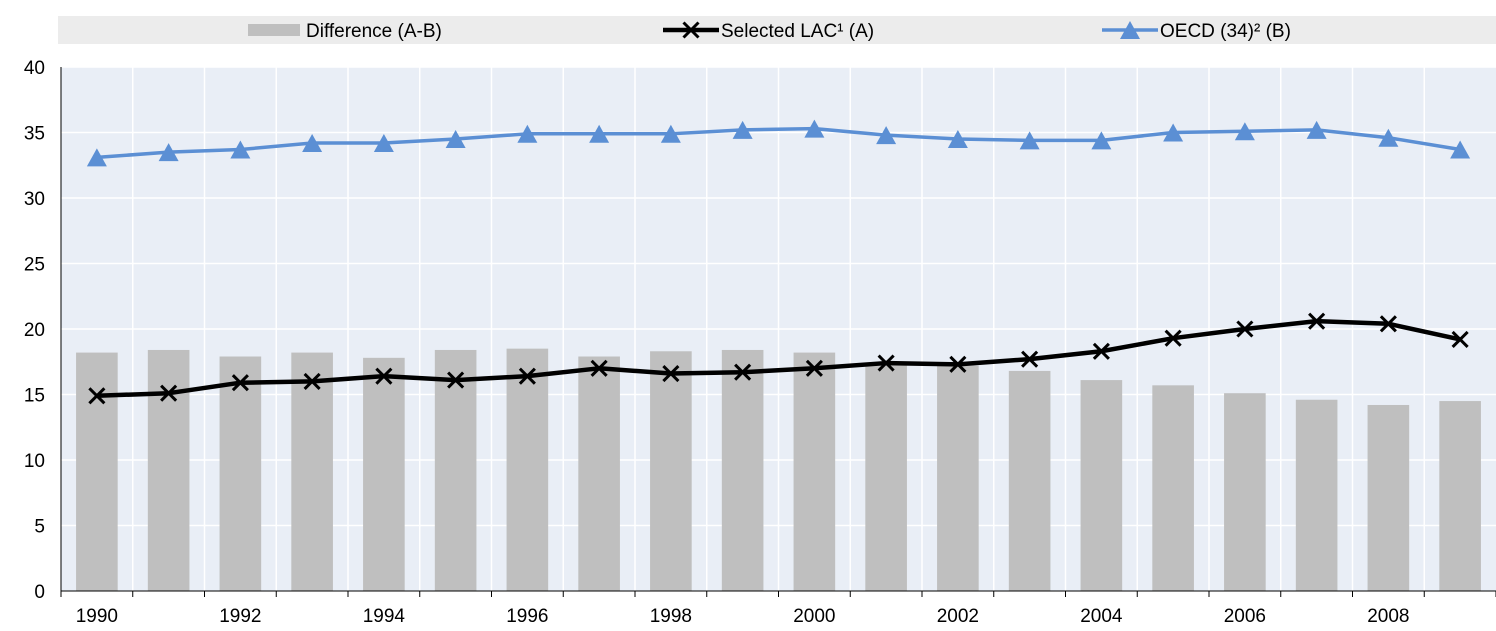 Image resolution: width=1496 pixels, height=631 pixels. I want to click on legend-marker-triangle, so click(1130, 30).